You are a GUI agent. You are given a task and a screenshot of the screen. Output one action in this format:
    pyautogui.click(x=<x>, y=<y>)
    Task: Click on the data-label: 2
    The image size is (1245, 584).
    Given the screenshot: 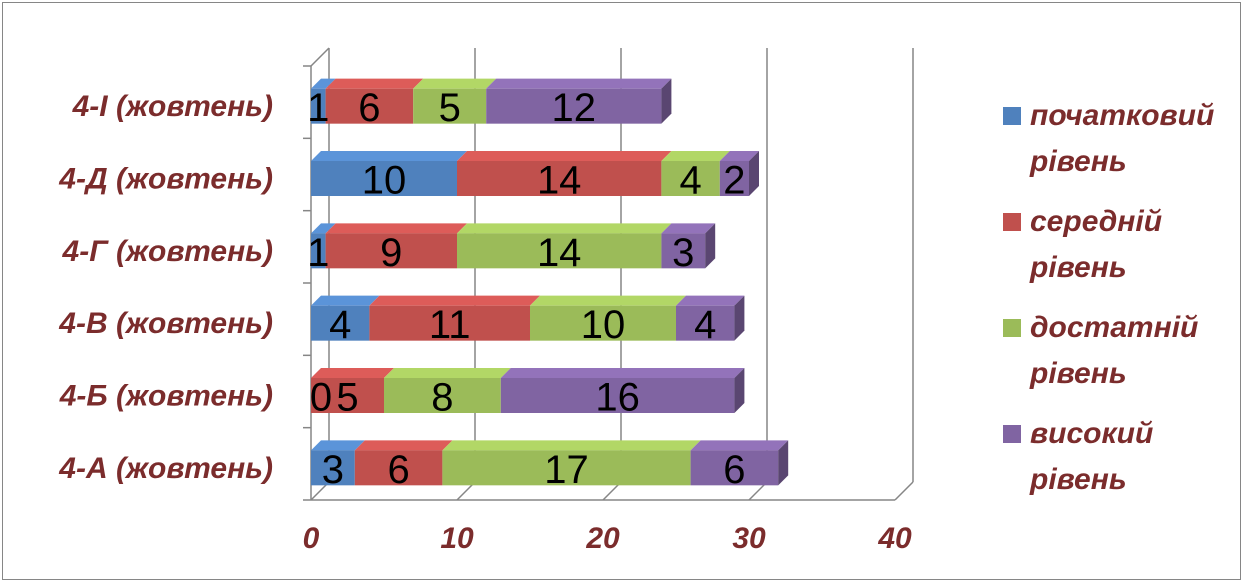 What is the action you would take?
    pyautogui.click(x=734, y=181)
    